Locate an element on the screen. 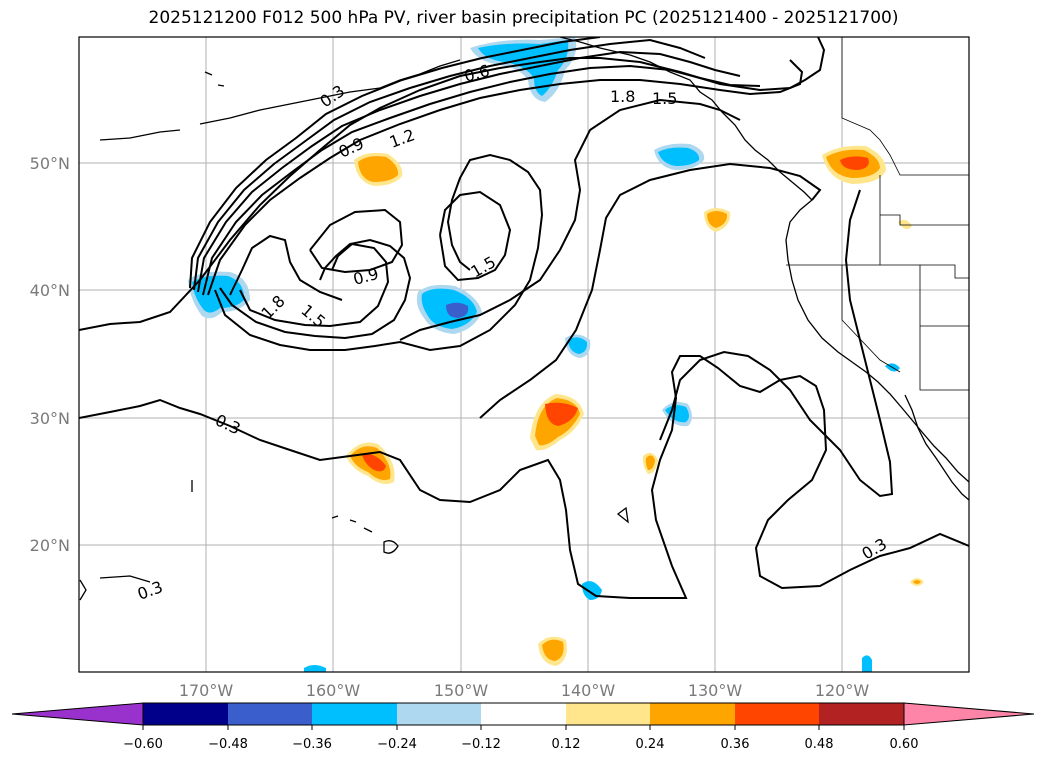 The image size is (1047, 765). lon-label: 160°W is located at coordinates (333, 690).